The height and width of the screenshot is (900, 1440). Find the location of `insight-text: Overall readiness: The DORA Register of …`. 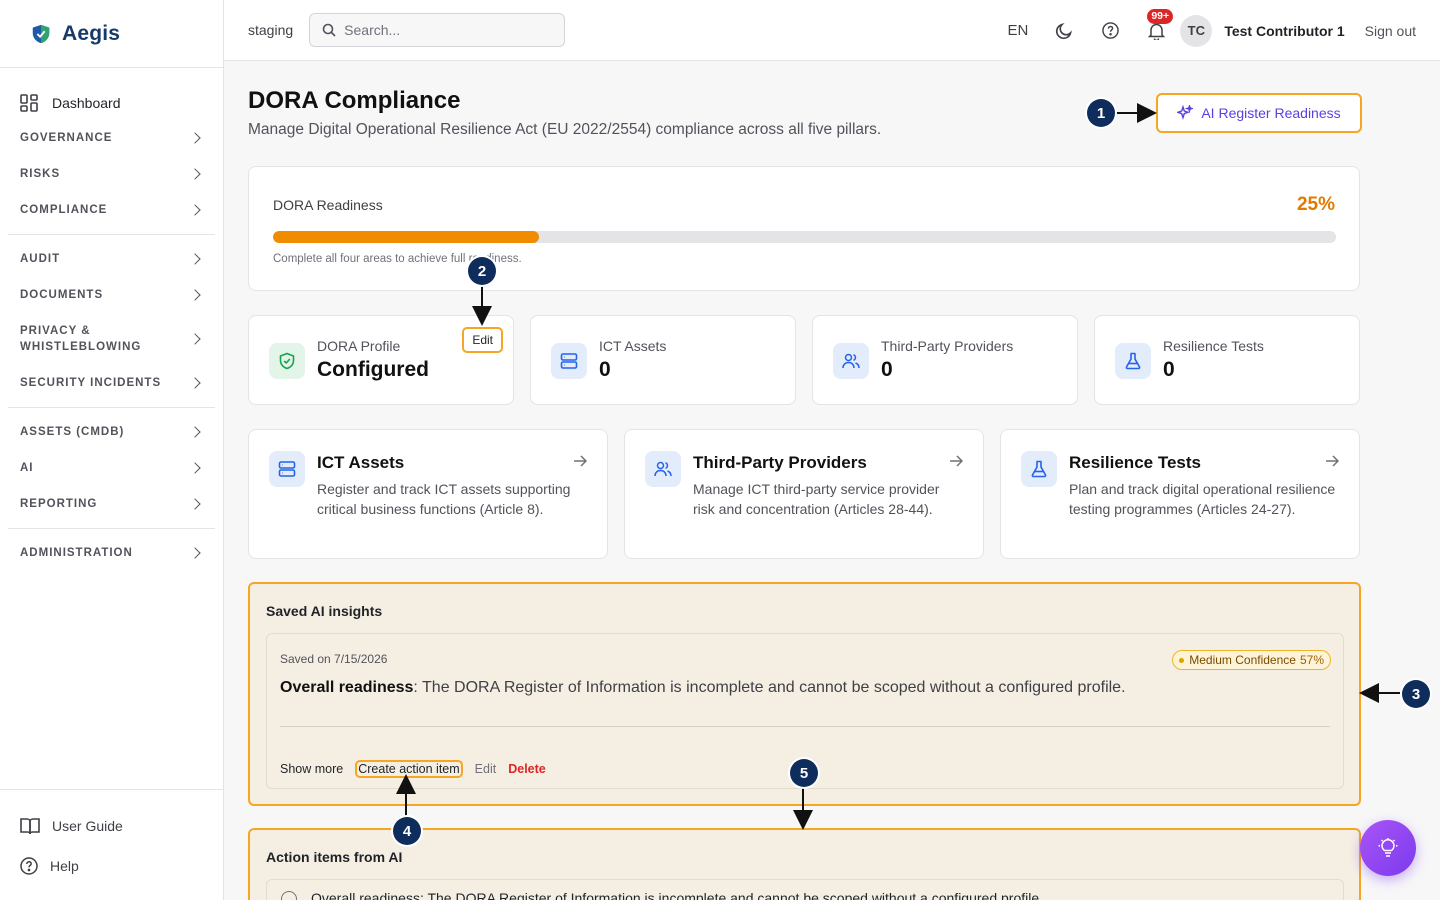

insight-text: Overall readiness: The DORA Register of … is located at coordinates (703, 688).